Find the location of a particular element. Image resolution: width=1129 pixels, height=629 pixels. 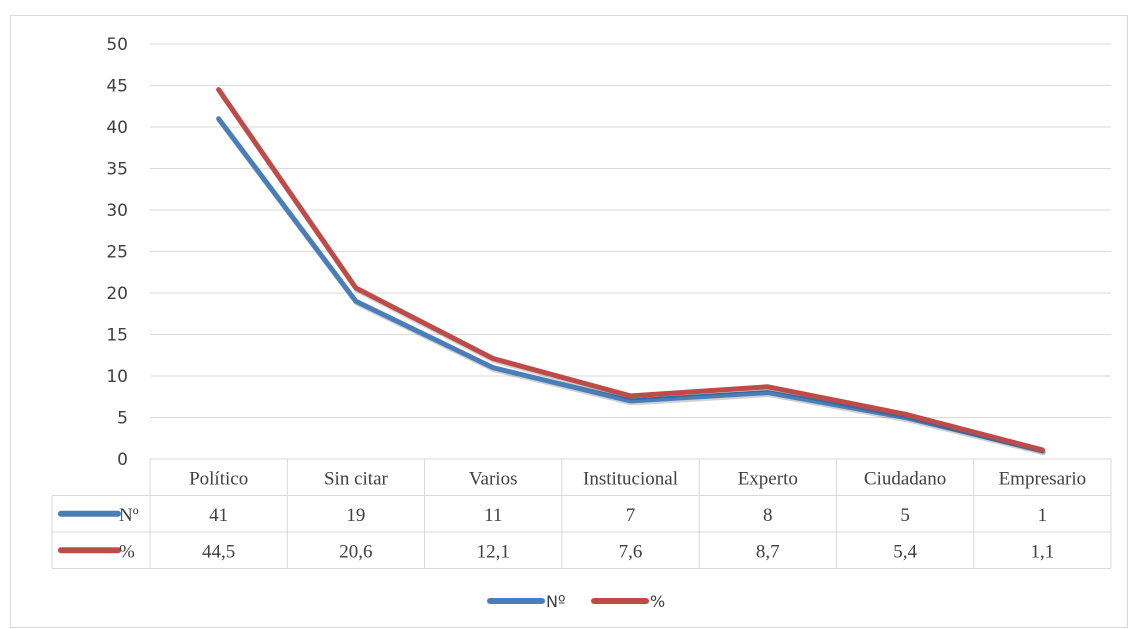

y-tick-label: 25 is located at coordinates (117, 253).